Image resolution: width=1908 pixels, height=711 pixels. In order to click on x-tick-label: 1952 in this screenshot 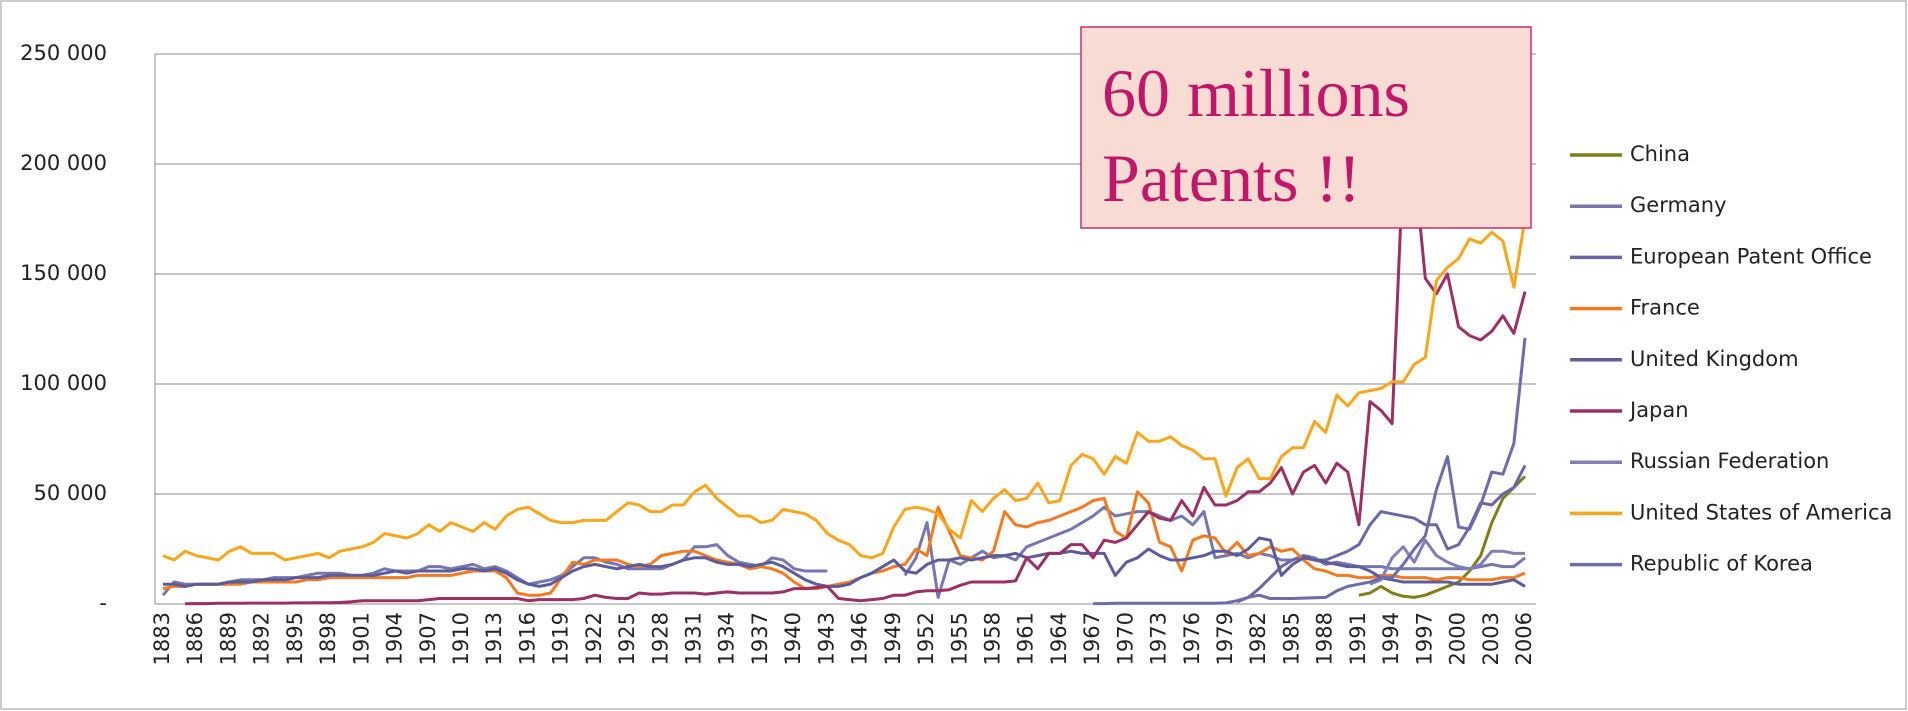, I will do `click(926, 638)`.